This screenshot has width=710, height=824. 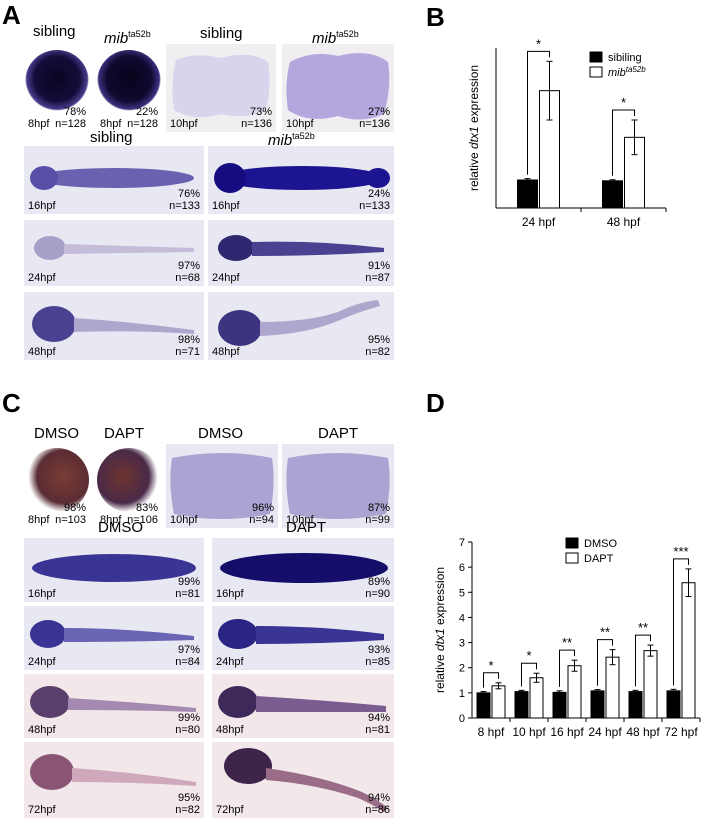 I want to click on y-tick-label: 0, so click(x=462, y=719).